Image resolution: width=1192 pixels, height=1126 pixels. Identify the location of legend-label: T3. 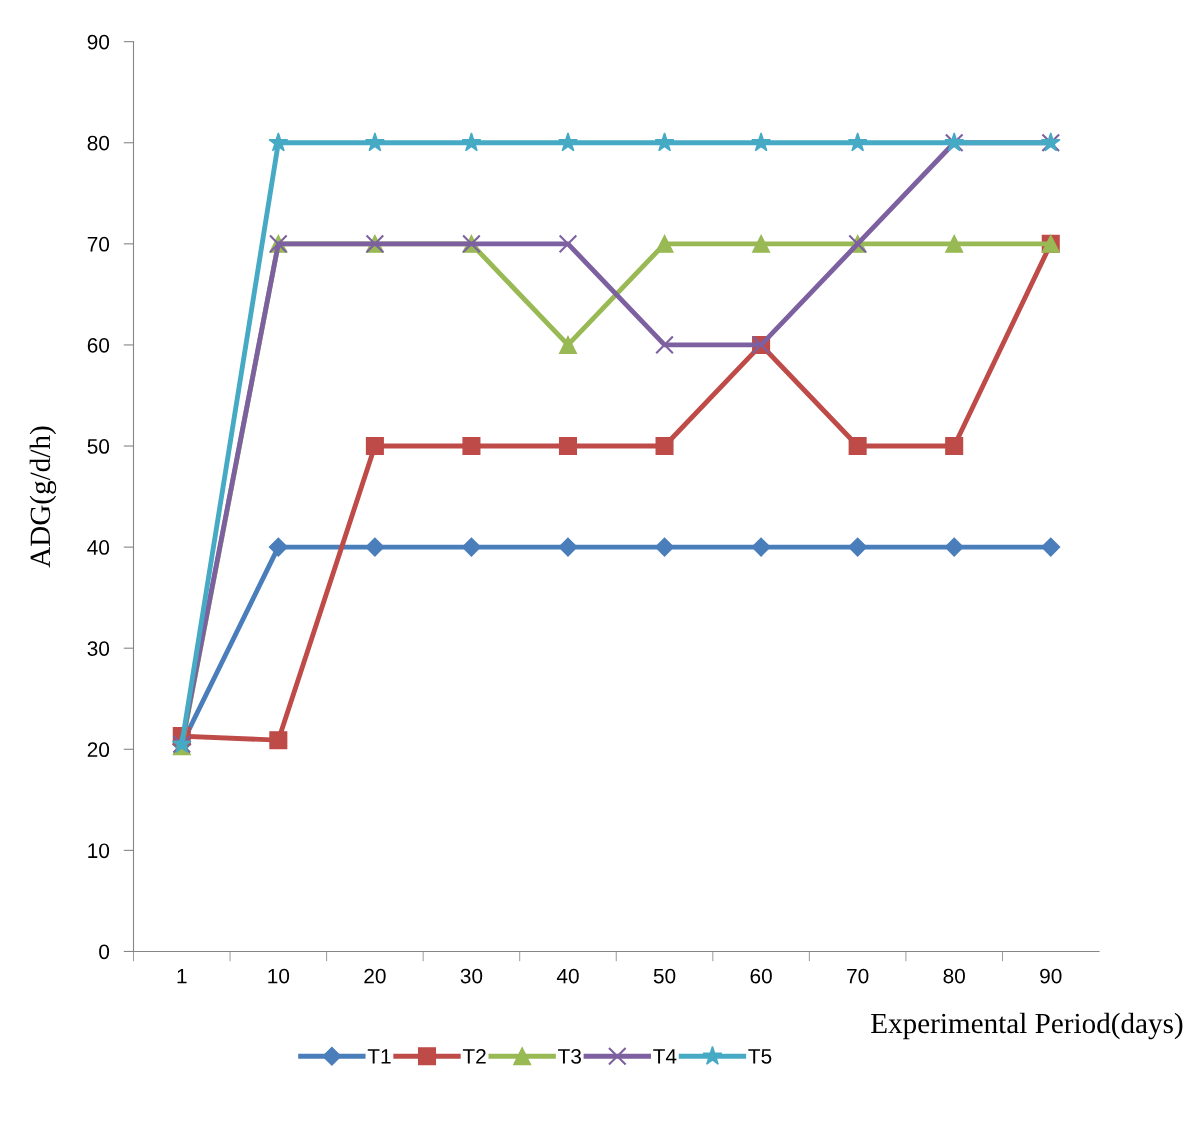
(569, 1056).